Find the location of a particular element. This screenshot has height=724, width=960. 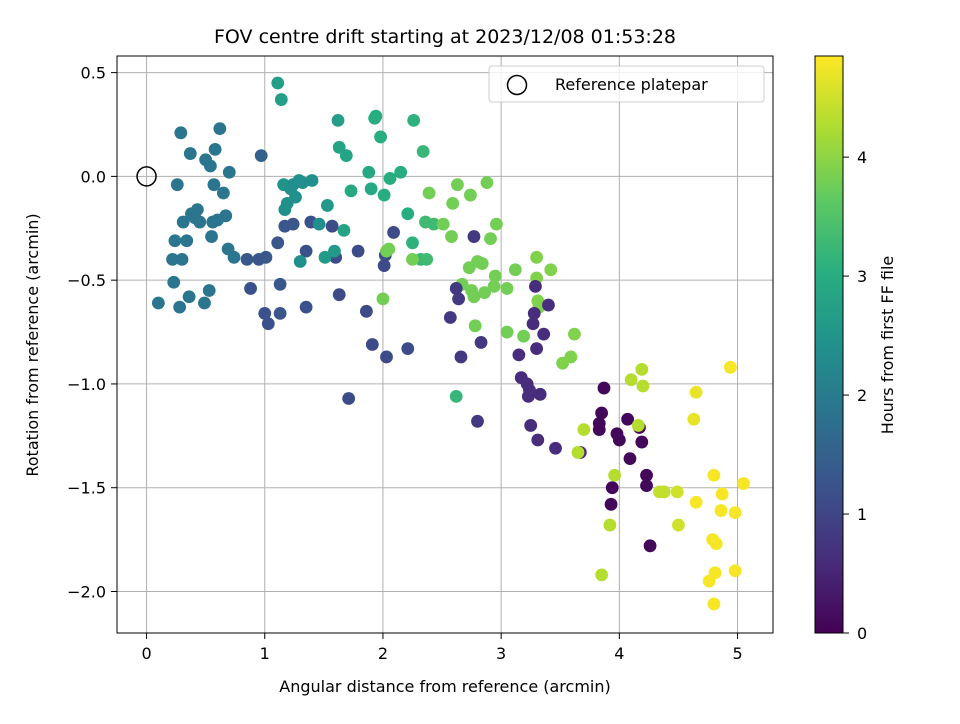

reference-platepar-marker is located at coordinates (146, 176).